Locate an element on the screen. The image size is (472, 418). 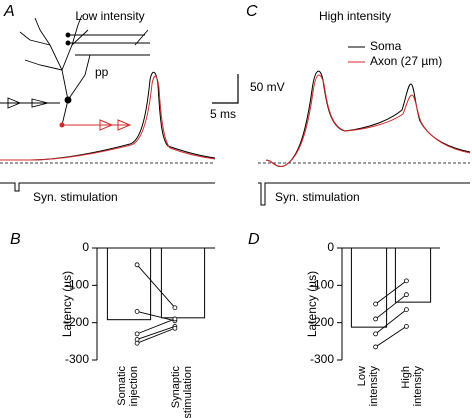
panel-title: Low intensity is located at coordinates (109, 16).